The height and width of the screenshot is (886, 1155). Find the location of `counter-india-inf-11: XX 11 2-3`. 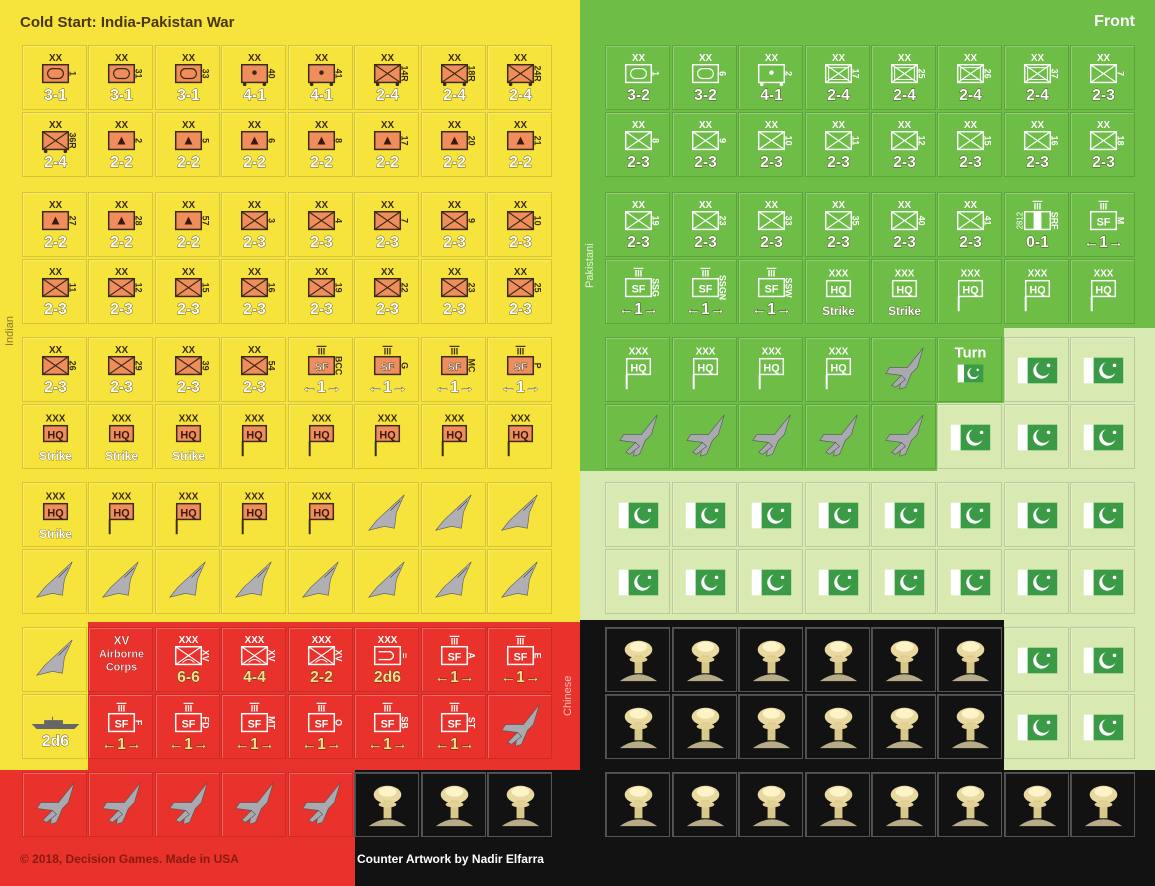

counter-india-inf-11: XX 11 2-3 is located at coordinates (54, 291).